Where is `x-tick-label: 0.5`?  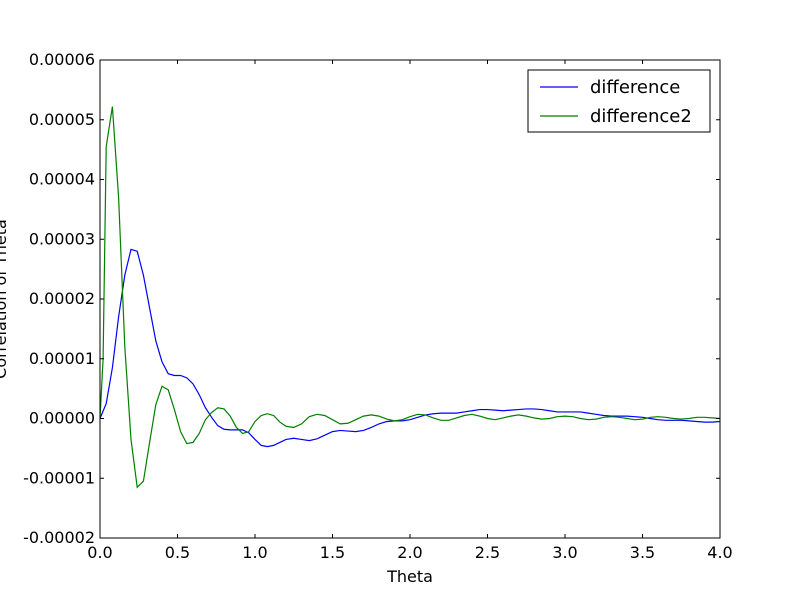
x-tick-label: 0.5 is located at coordinates (177, 552).